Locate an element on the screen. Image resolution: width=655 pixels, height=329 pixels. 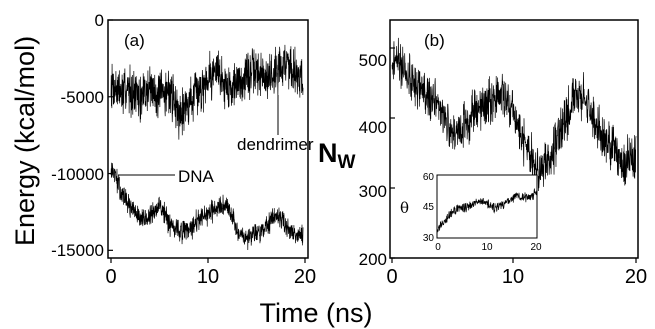
panel-b-ylabel: NW is located at coordinates (337, 155).